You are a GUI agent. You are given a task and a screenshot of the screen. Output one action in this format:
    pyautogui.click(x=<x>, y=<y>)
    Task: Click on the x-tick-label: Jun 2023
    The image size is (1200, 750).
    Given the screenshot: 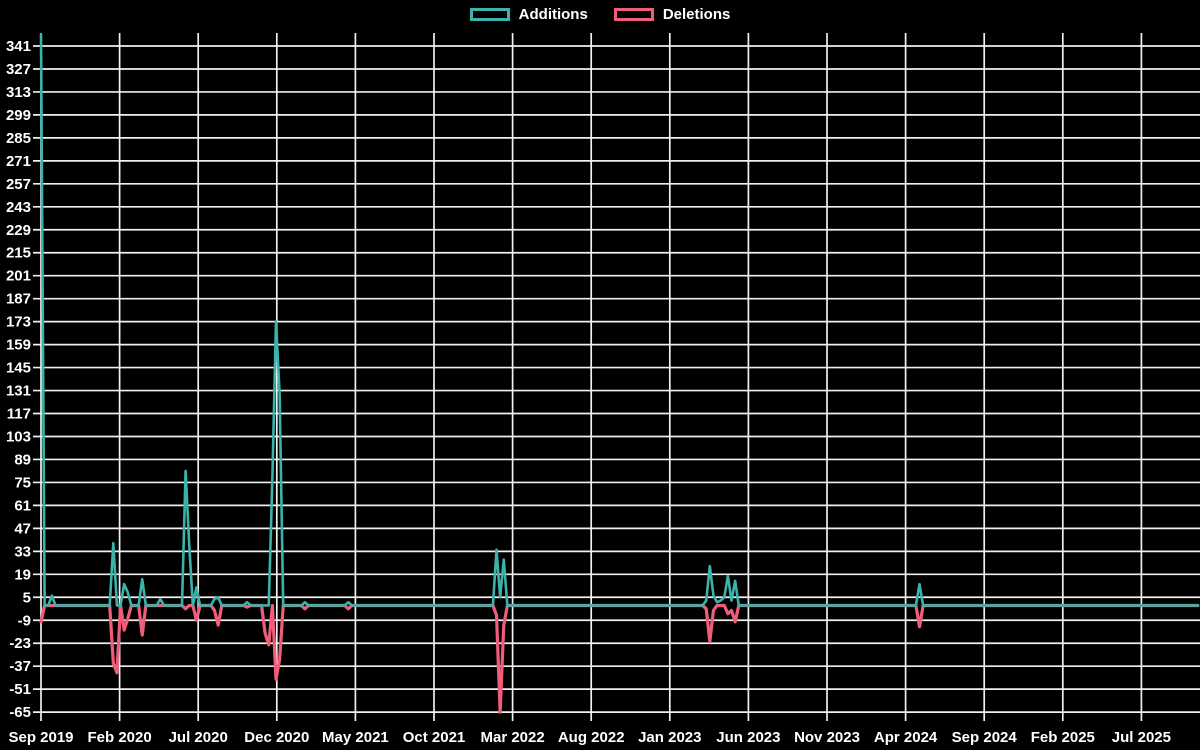 What is the action you would take?
    pyautogui.click(x=748, y=737)
    